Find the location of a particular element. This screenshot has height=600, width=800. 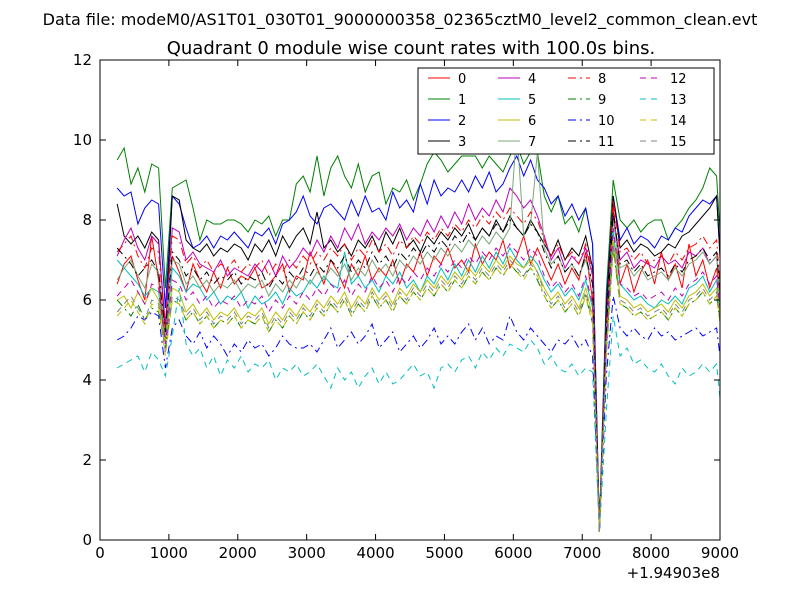

x-tick-label: 0 is located at coordinates (100, 553).